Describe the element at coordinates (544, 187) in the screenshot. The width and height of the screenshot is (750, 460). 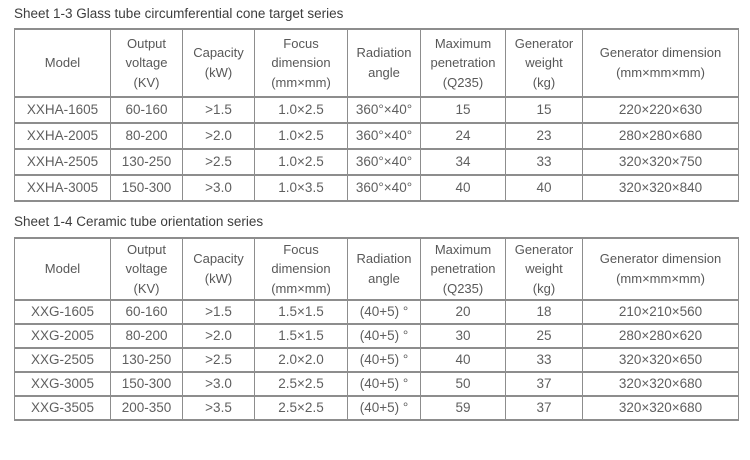
I see `cell-generator-weight: 40` at that location.